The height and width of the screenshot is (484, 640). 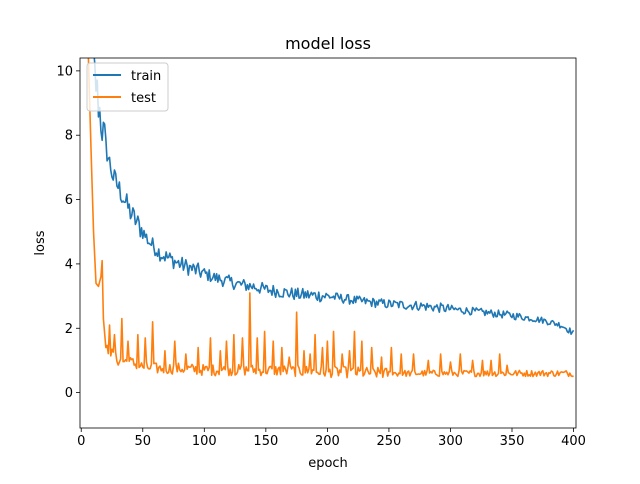 What do you see at coordinates (69, 200) in the screenshot?
I see `y-tick-label: 6` at bounding box center [69, 200].